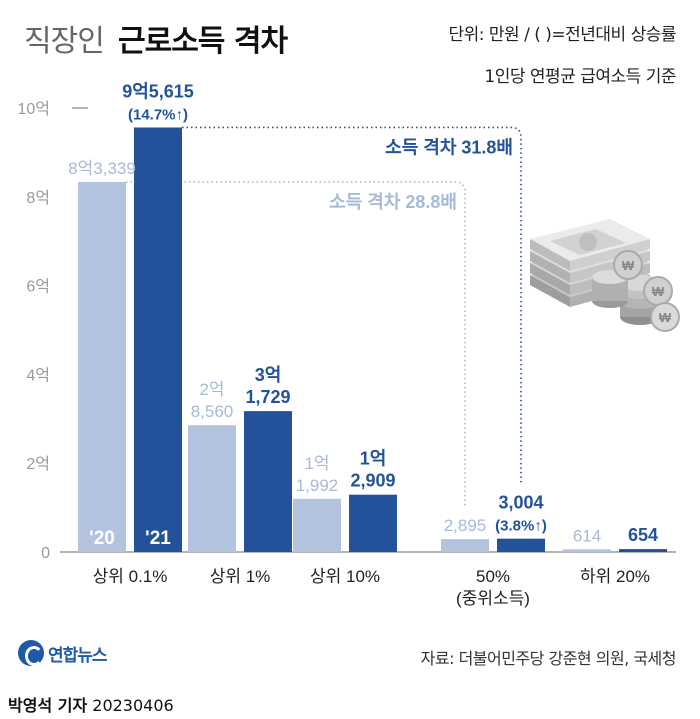 The width and height of the screenshot is (700, 719). Describe the element at coordinates (33, 109) in the screenshot. I see `y-tick-label: 10억` at that location.